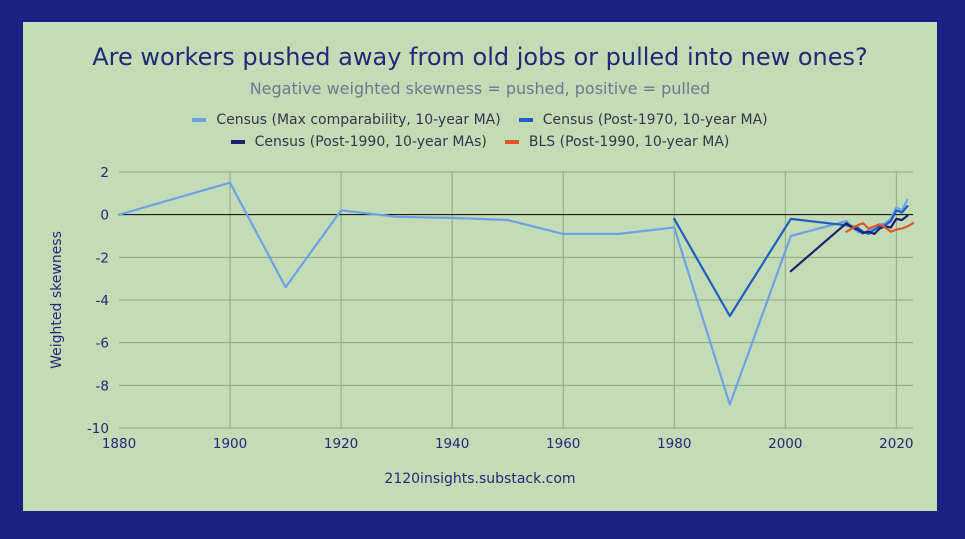  I want to click on x-tick-label: 2000, so click(785, 444).